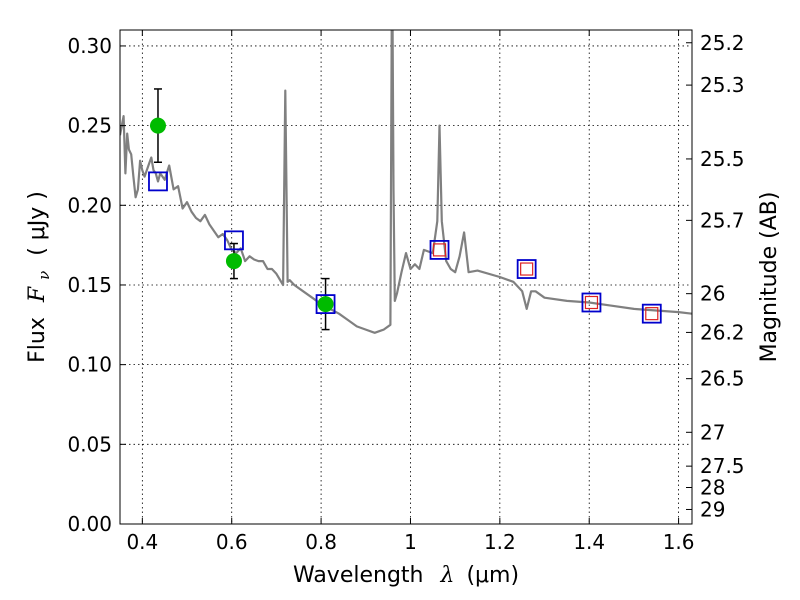 The height and width of the screenshot is (600, 800). Describe the element at coordinates (722, 332) in the screenshot. I see `magnitude-tick-label: 26.2` at that location.